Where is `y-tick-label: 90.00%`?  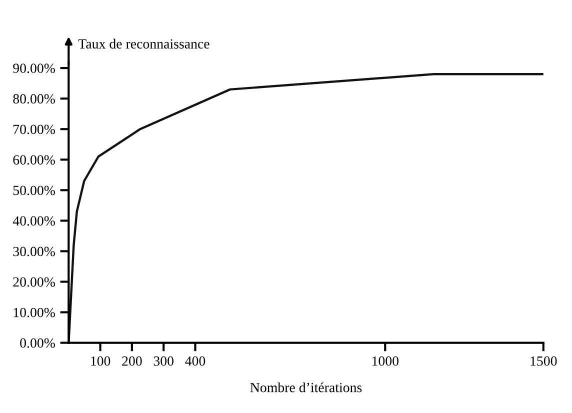 y-tick-label: 90.00% is located at coordinates (34, 69).